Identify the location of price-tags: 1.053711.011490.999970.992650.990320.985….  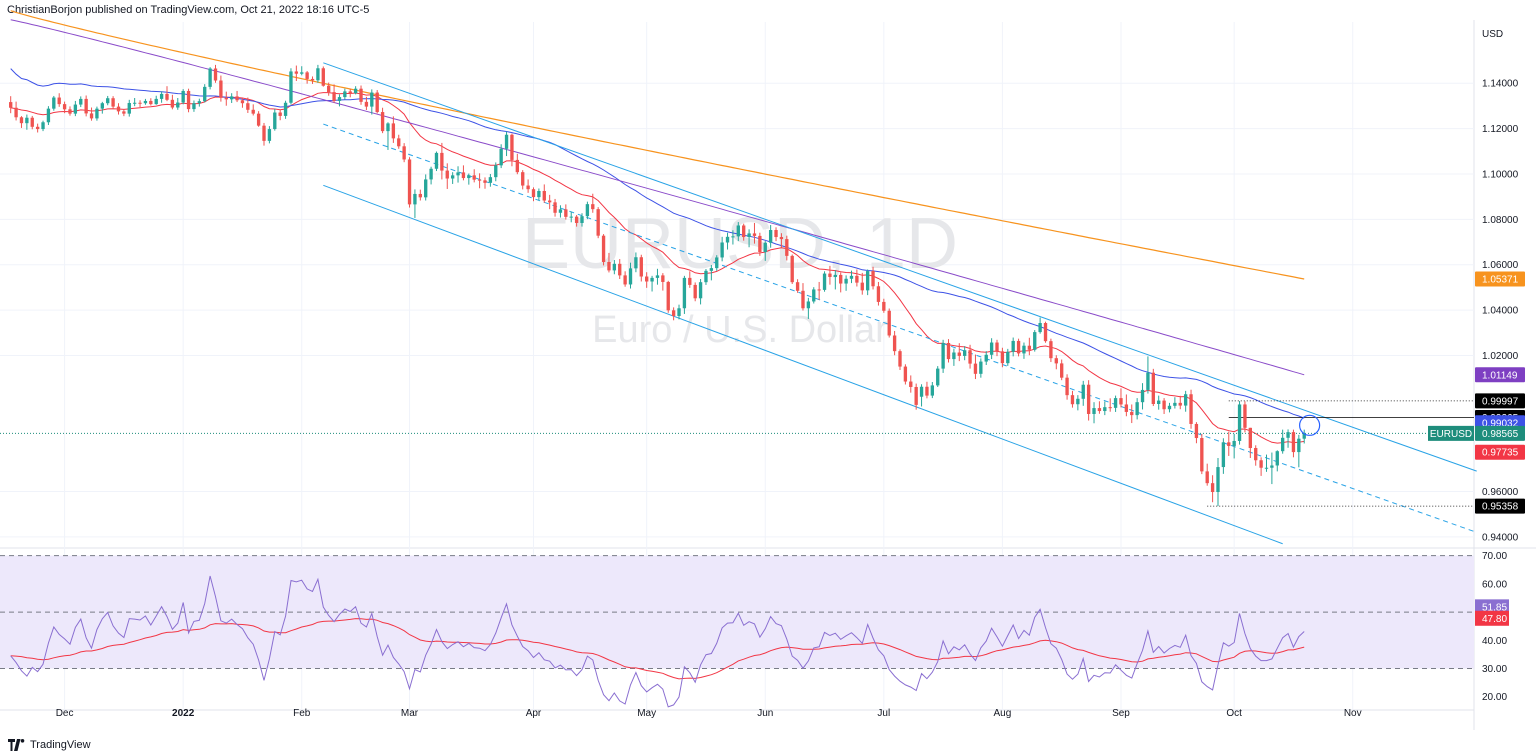
(1476, 448).